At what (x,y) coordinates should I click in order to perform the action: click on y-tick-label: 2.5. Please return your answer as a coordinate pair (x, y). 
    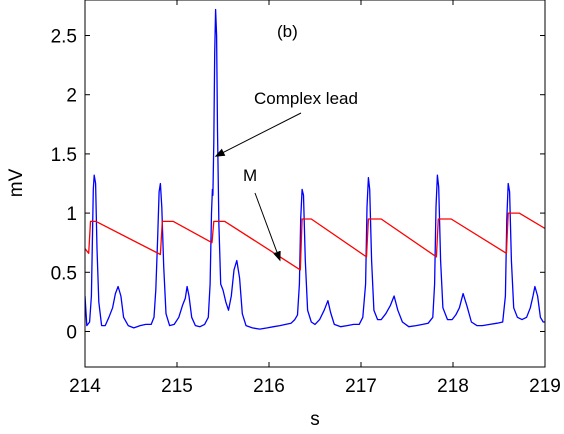
    Looking at the image, I should click on (64, 37).